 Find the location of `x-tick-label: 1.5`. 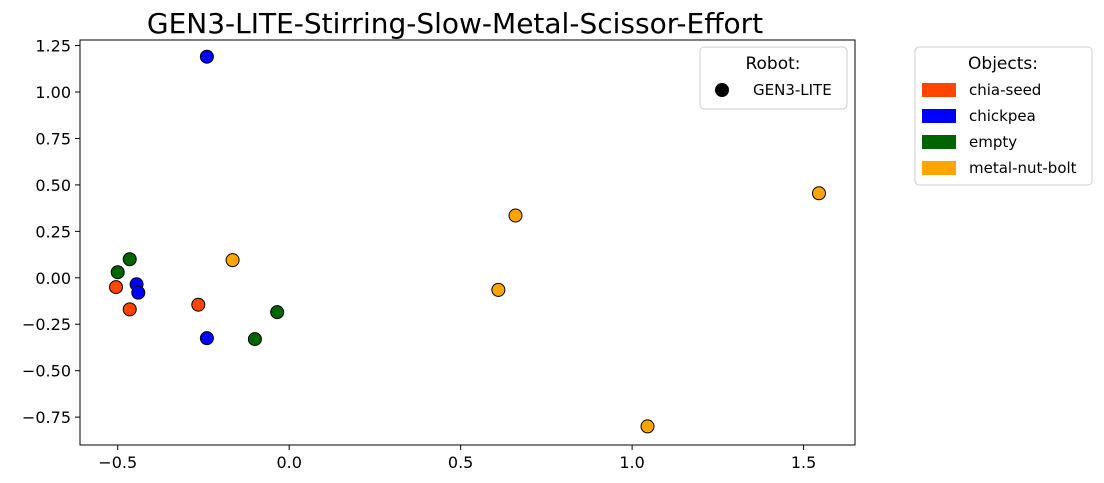

x-tick-label: 1.5 is located at coordinates (803, 462).